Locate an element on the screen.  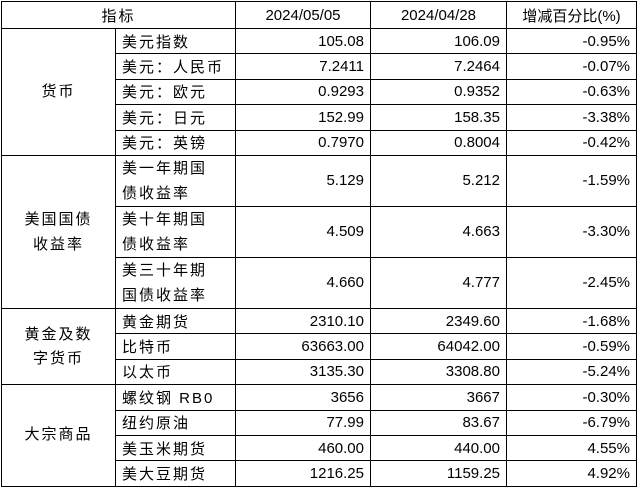
category-cell: 大宗商品 is located at coordinates (58, 435).